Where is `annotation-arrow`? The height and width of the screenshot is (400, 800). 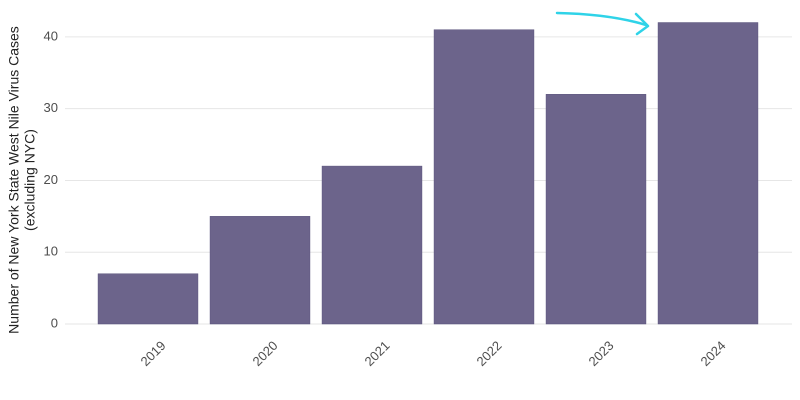
annotation-arrow is located at coordinates (601, 19).